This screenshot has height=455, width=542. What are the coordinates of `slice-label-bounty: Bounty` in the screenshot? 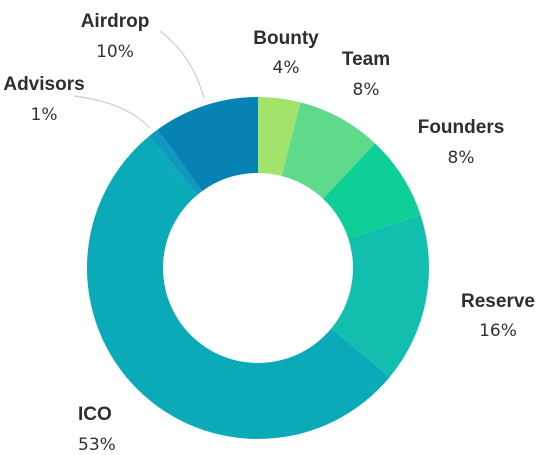 It's located at (286, 38).